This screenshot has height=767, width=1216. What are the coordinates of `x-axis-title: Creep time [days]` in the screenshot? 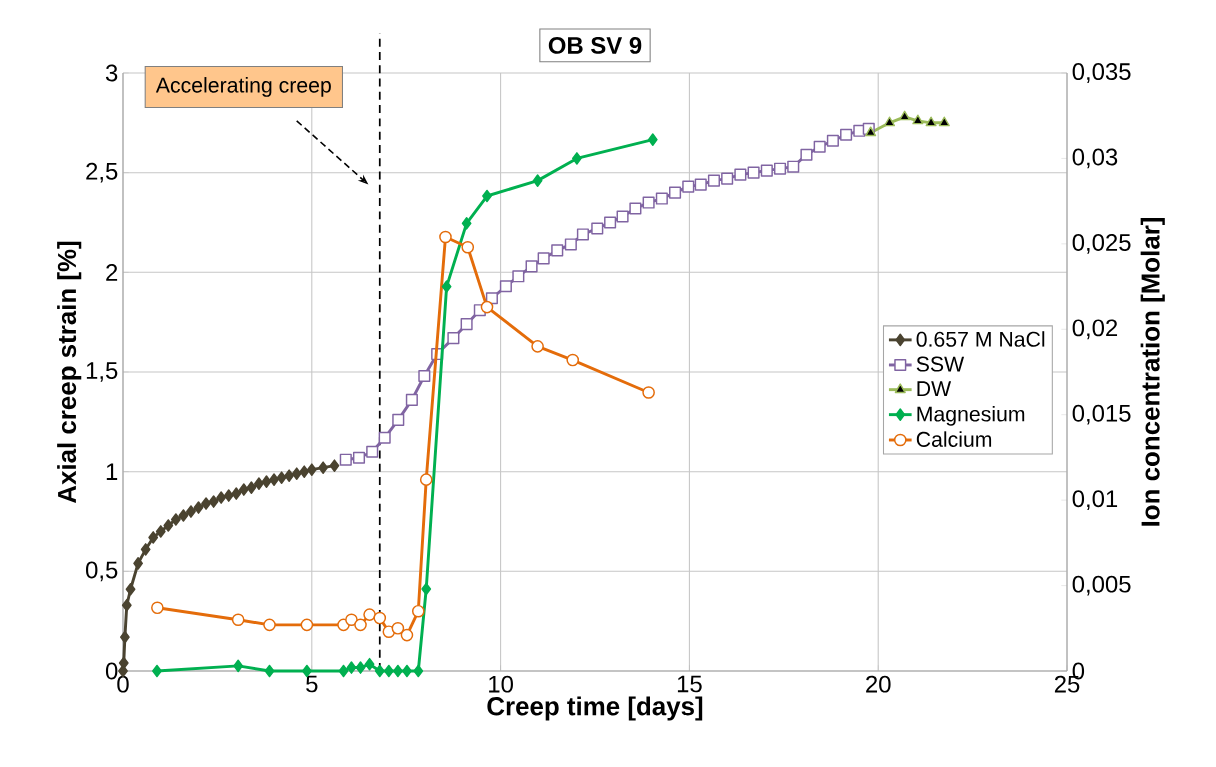 It's located at (595, 708).